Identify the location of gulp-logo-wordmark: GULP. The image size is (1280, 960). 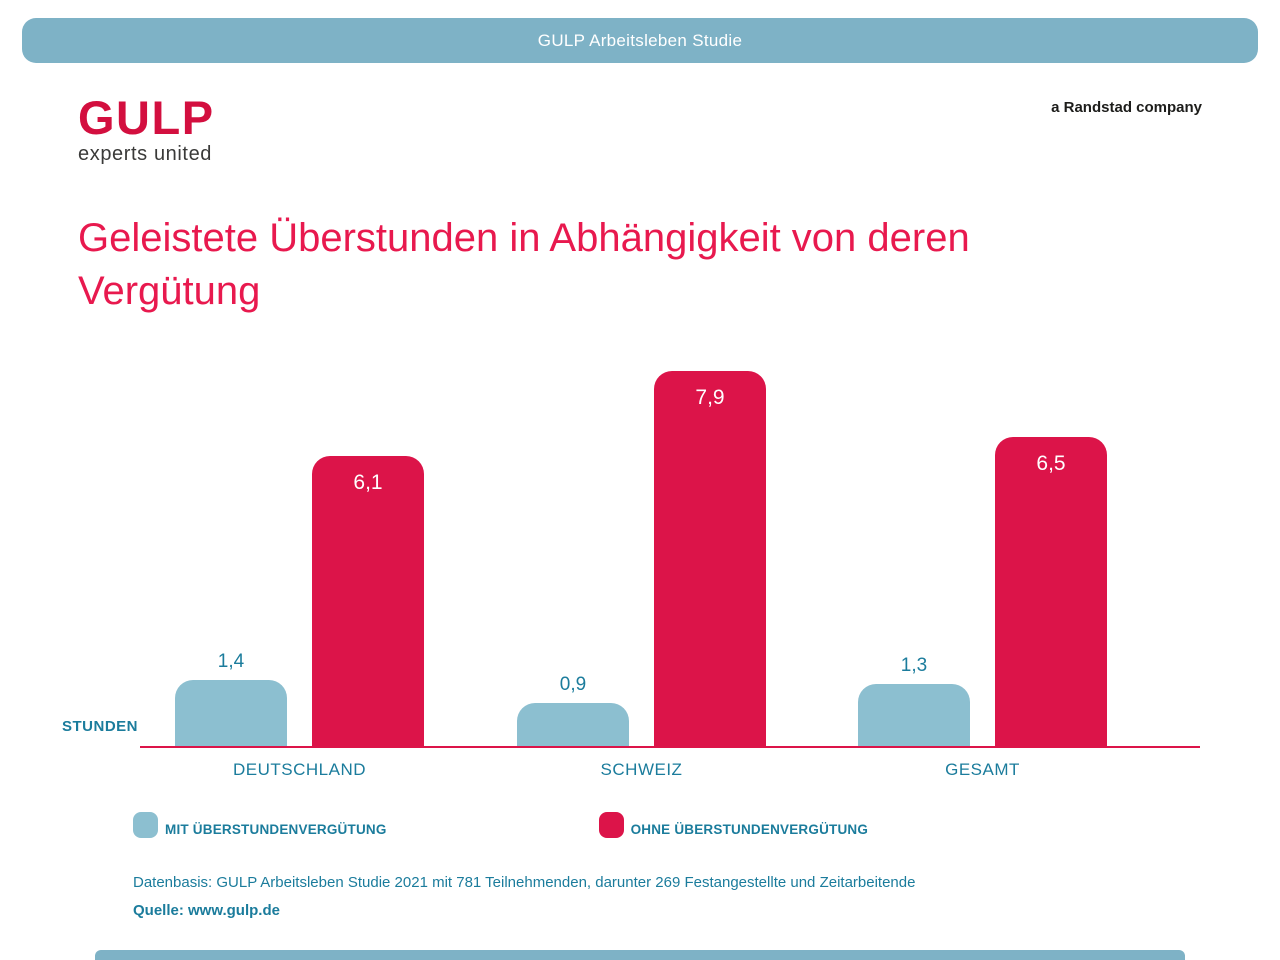
(146, 117).